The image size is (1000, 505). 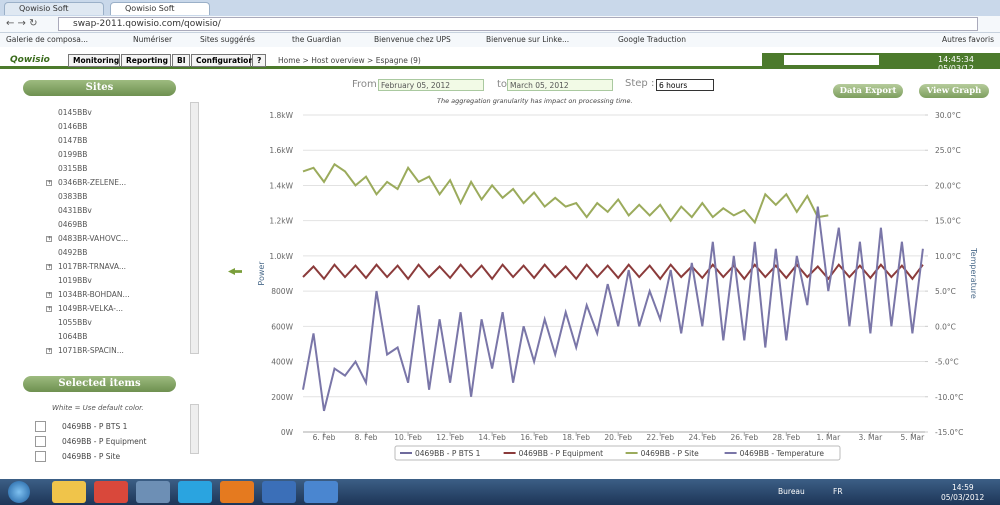 I want to click on taskbar: Bureau FR 14:59 05/03/2012, so click(x=500, y=492).